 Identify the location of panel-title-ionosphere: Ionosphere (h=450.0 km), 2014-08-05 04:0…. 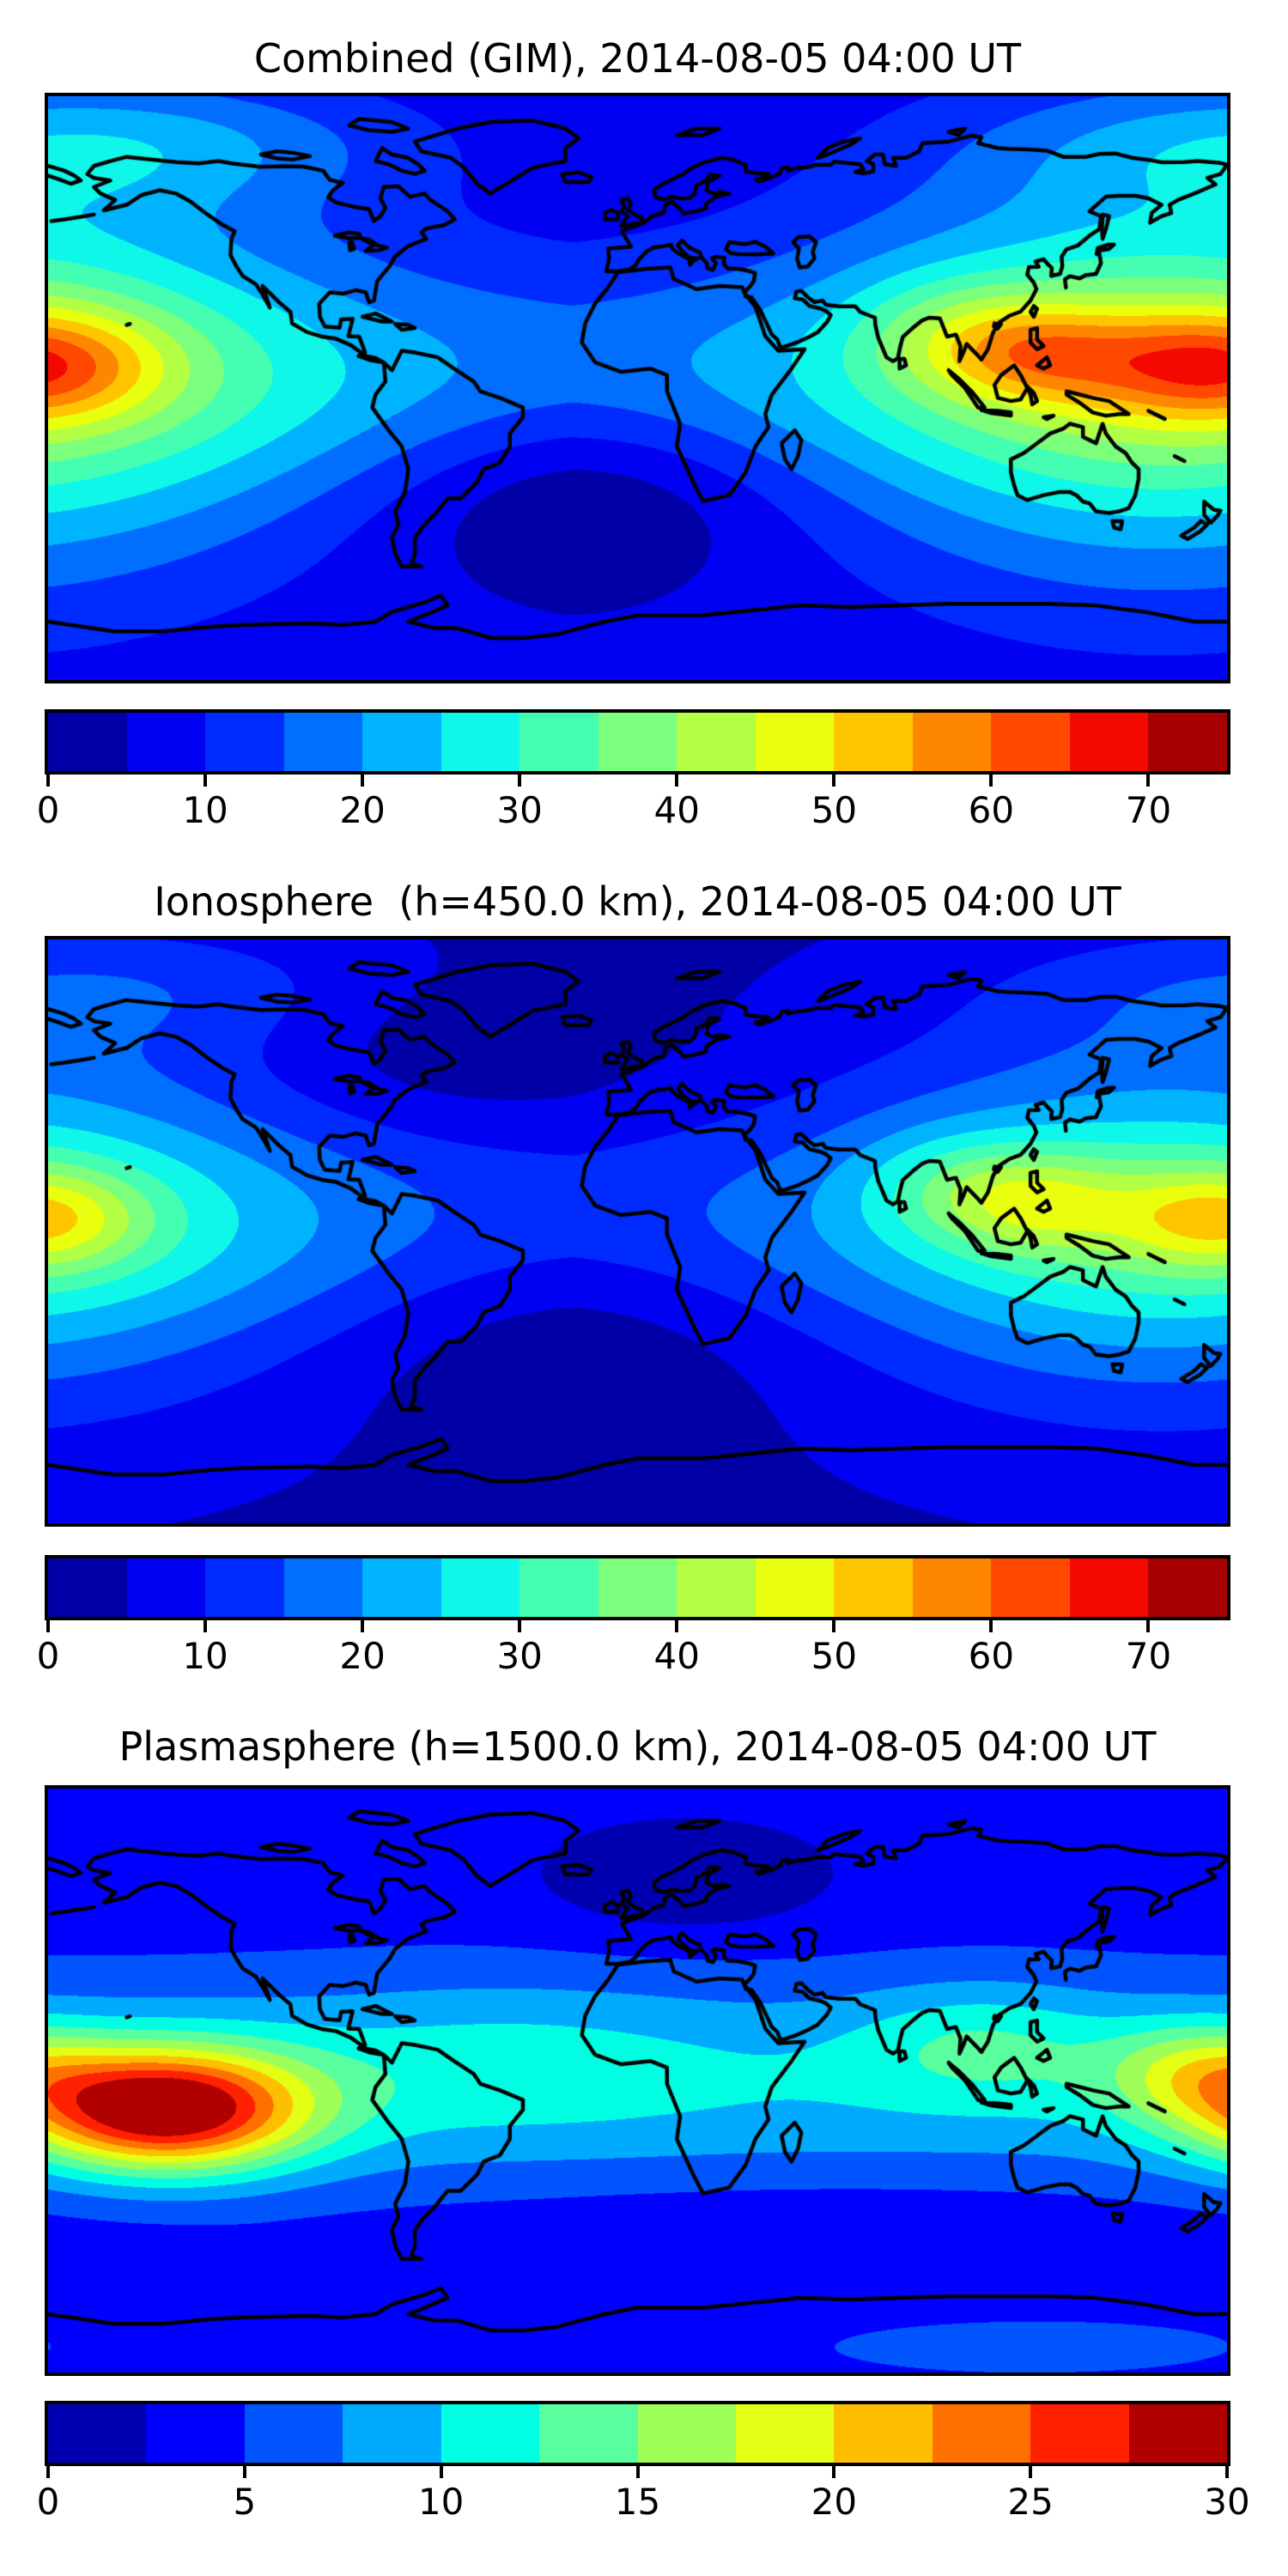
(638, 902).